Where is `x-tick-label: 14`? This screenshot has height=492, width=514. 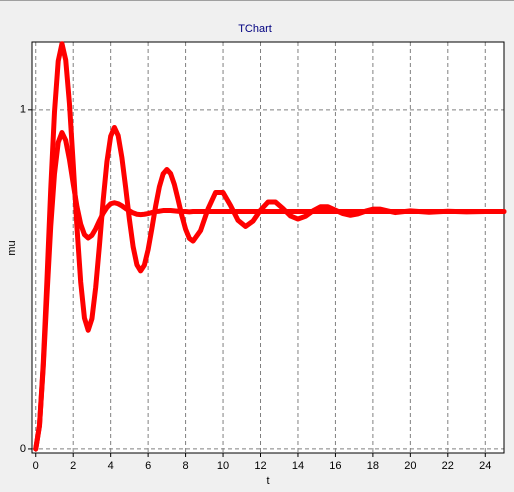
x-tick-label: 14 is located at coordinates (298, 466).